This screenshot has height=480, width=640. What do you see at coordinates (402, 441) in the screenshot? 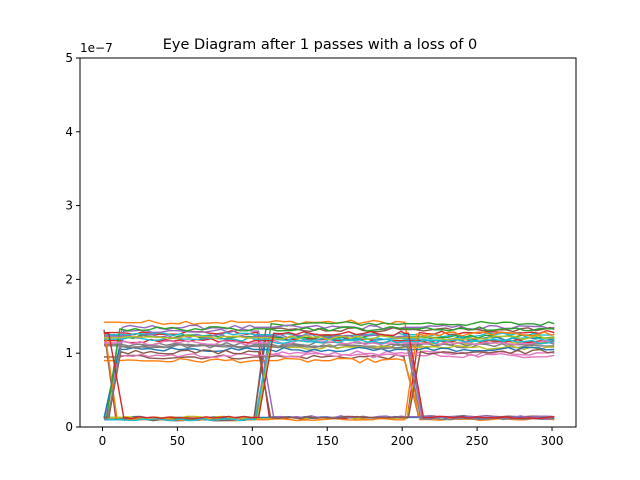
I see `x-tick-label: 200` at bounding box center [402, 441].